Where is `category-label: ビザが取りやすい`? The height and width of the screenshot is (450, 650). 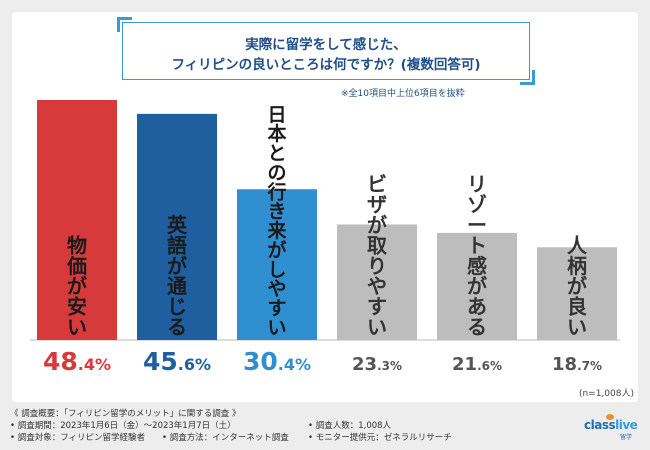 category-label: ビザが取りやすい is located at coordinates (377, 255).